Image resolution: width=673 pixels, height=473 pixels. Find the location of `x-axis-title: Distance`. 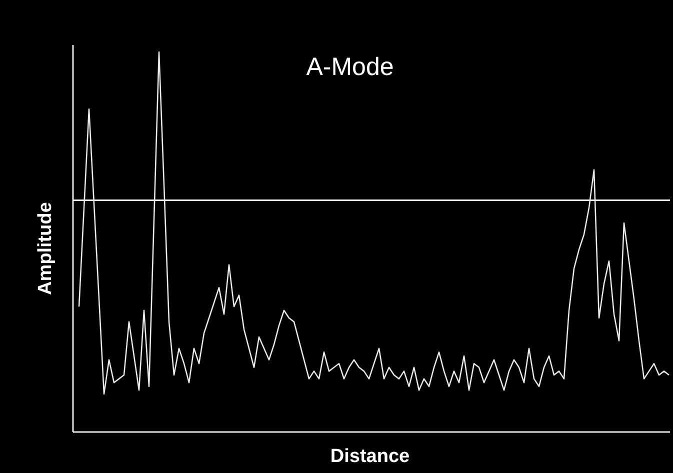

x-axis-title: Distance is located at coordinates (370, 456).